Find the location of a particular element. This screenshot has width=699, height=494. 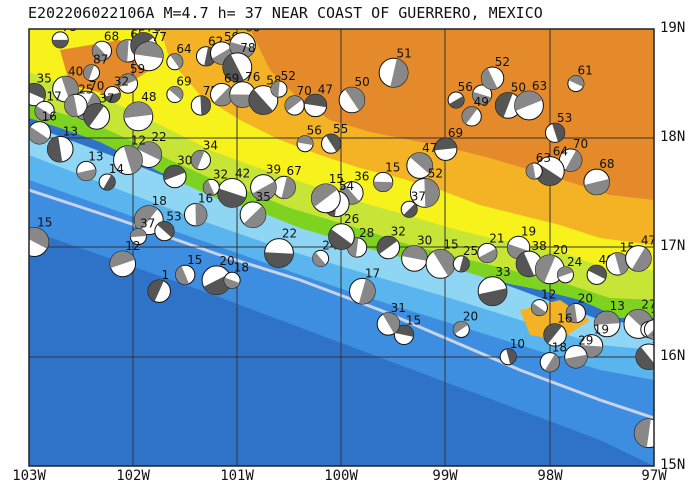

event-depth-label: 26 is located at coordinates (351, 219).